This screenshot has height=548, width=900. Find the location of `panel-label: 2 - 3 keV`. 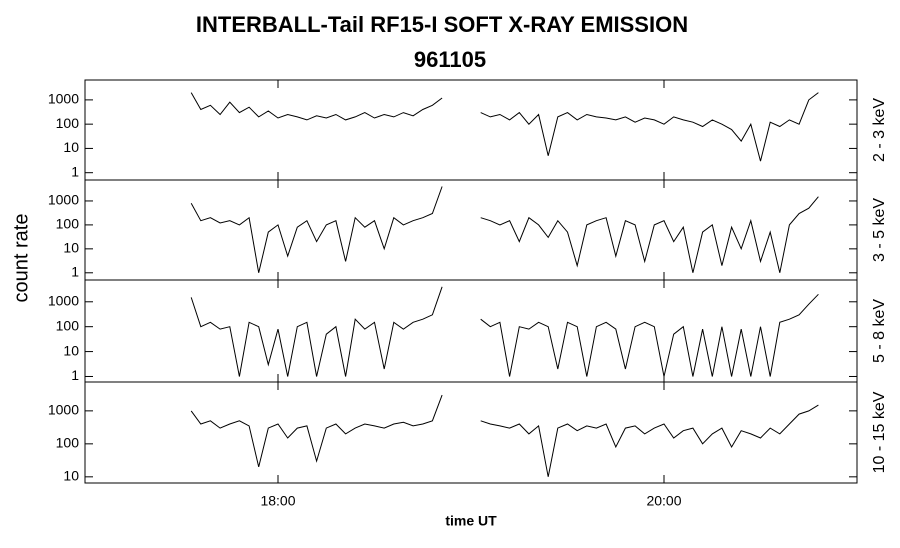

panel-label: 2 - 3 keV is located at coordinates (879, 130).